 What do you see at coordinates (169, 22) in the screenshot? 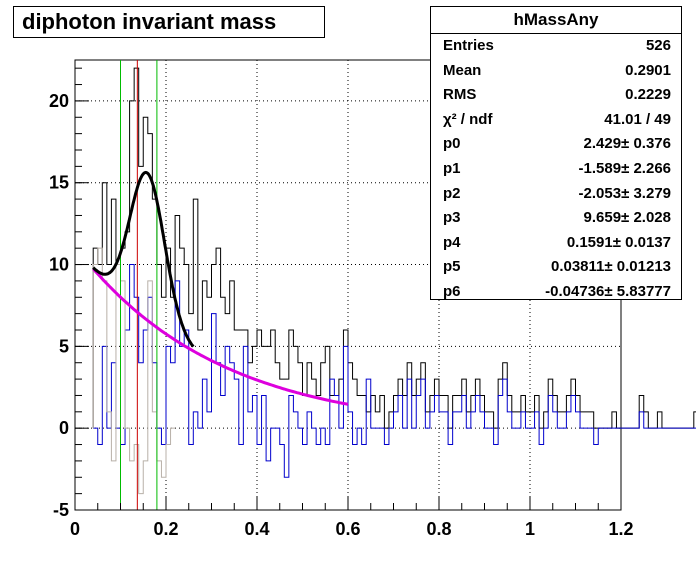
I see `plot-title: diphoton invariant mass` at bounding box center [169, 22].